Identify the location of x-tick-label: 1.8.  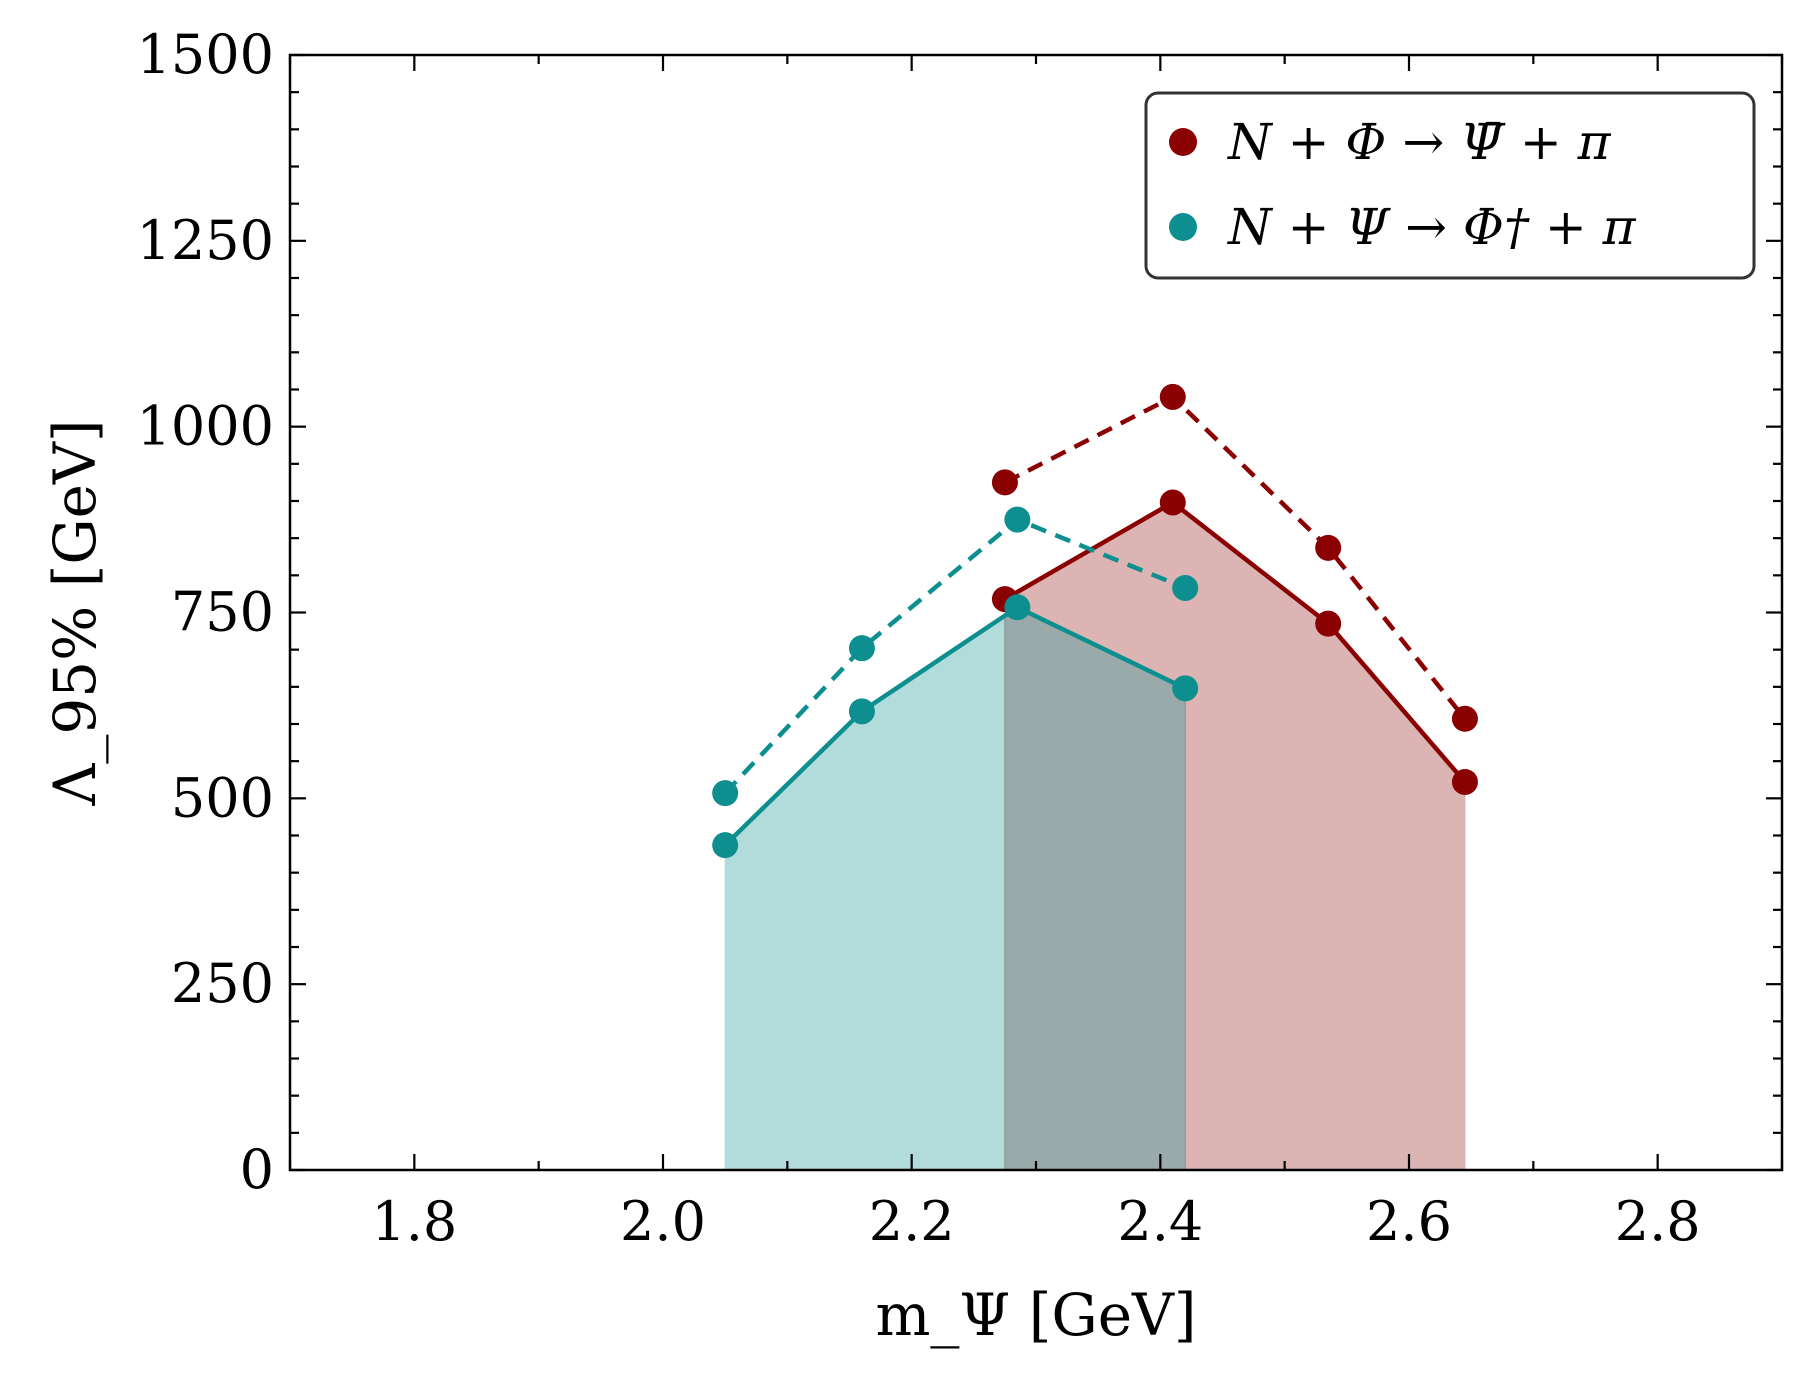
(414, 1221).